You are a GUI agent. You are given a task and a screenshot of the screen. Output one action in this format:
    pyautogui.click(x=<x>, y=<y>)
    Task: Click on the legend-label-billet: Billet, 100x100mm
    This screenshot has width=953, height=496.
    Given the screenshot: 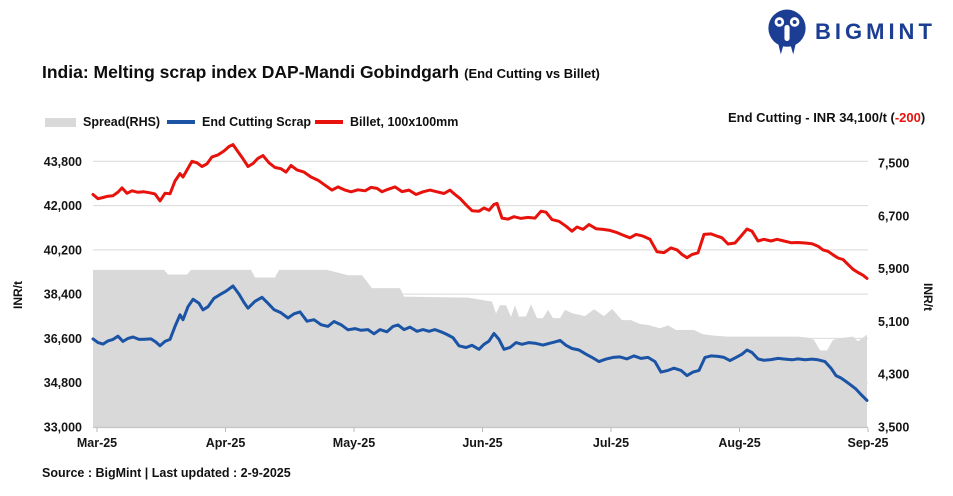 What is the action you would take?
    pyautogui.click(x=404, y=122)
    